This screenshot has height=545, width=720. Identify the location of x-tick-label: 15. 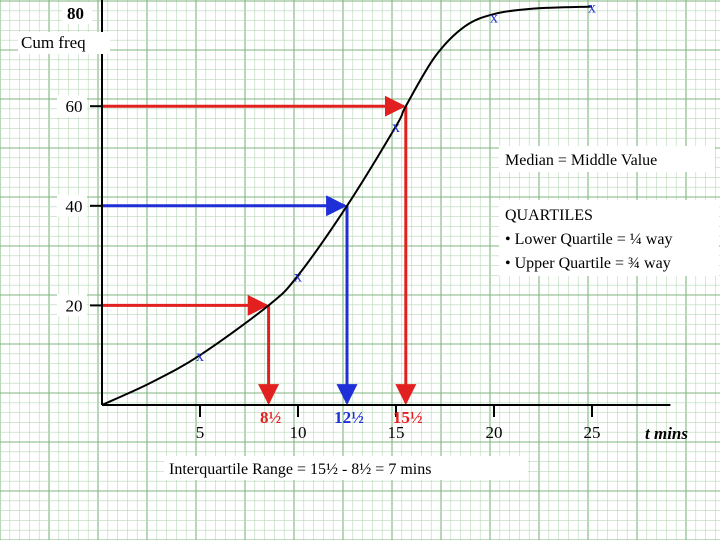
(396, 432).